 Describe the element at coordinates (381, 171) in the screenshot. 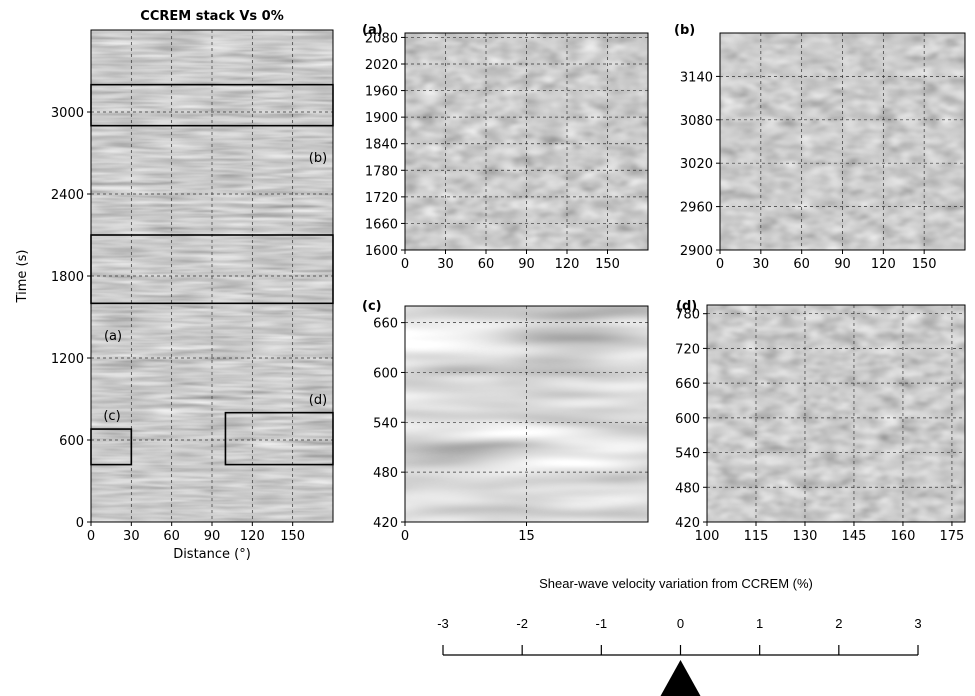

I see `y-tick-label: 1780` at that location.